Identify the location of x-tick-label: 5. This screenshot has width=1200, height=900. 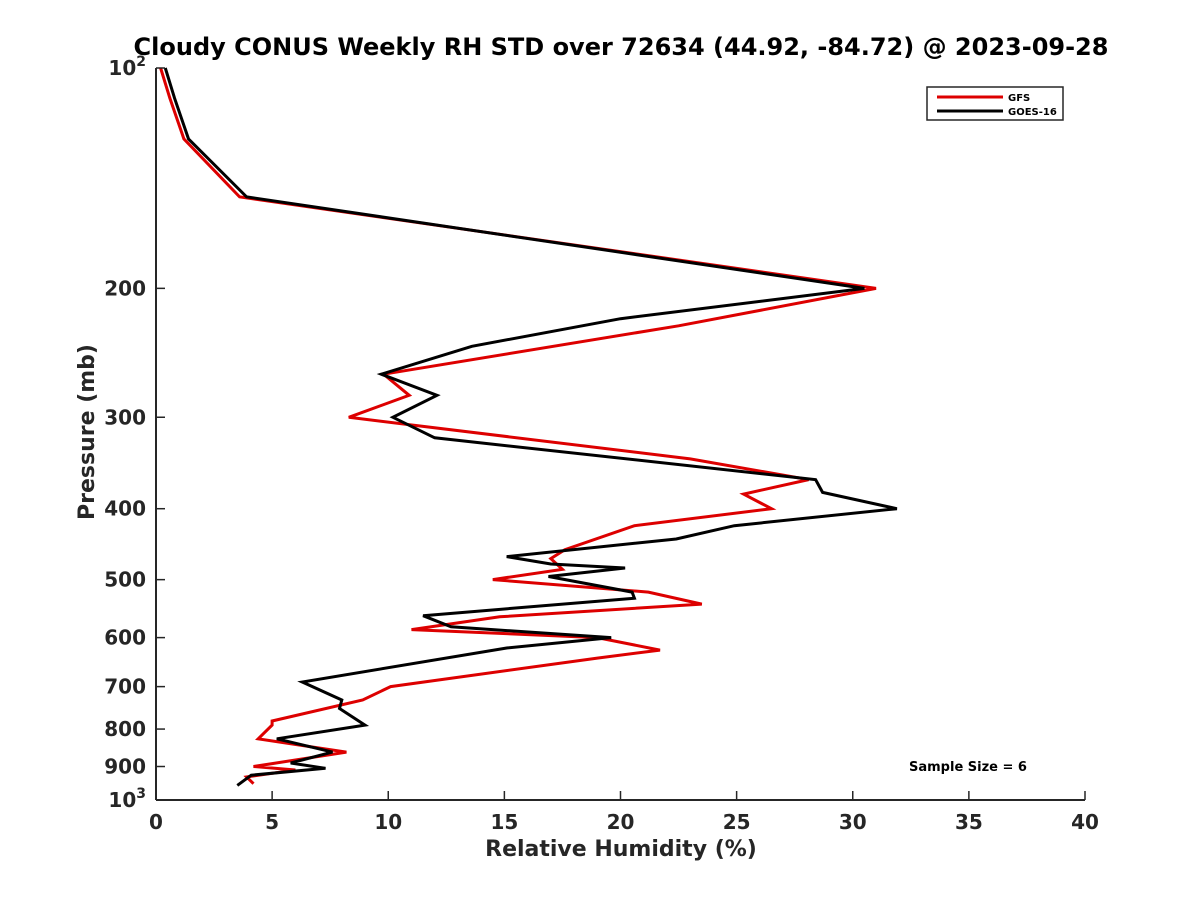
(272, 822).